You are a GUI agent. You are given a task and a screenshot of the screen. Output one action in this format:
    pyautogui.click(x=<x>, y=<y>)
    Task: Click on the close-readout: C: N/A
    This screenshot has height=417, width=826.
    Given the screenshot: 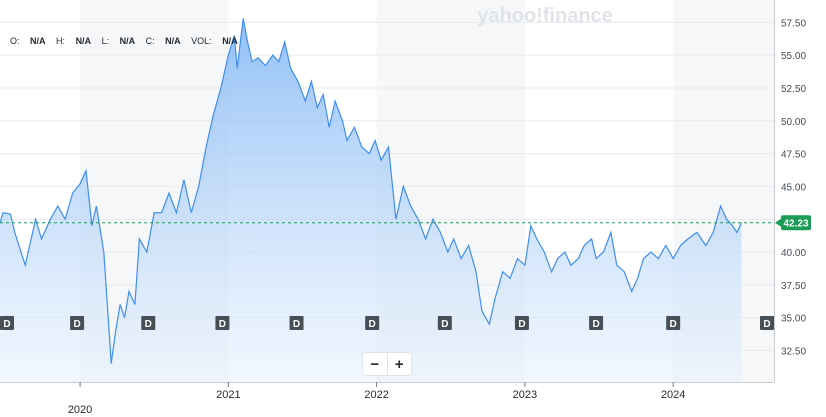 What is the action you would take?
    pyautogui.click(x=163, y=41)
    